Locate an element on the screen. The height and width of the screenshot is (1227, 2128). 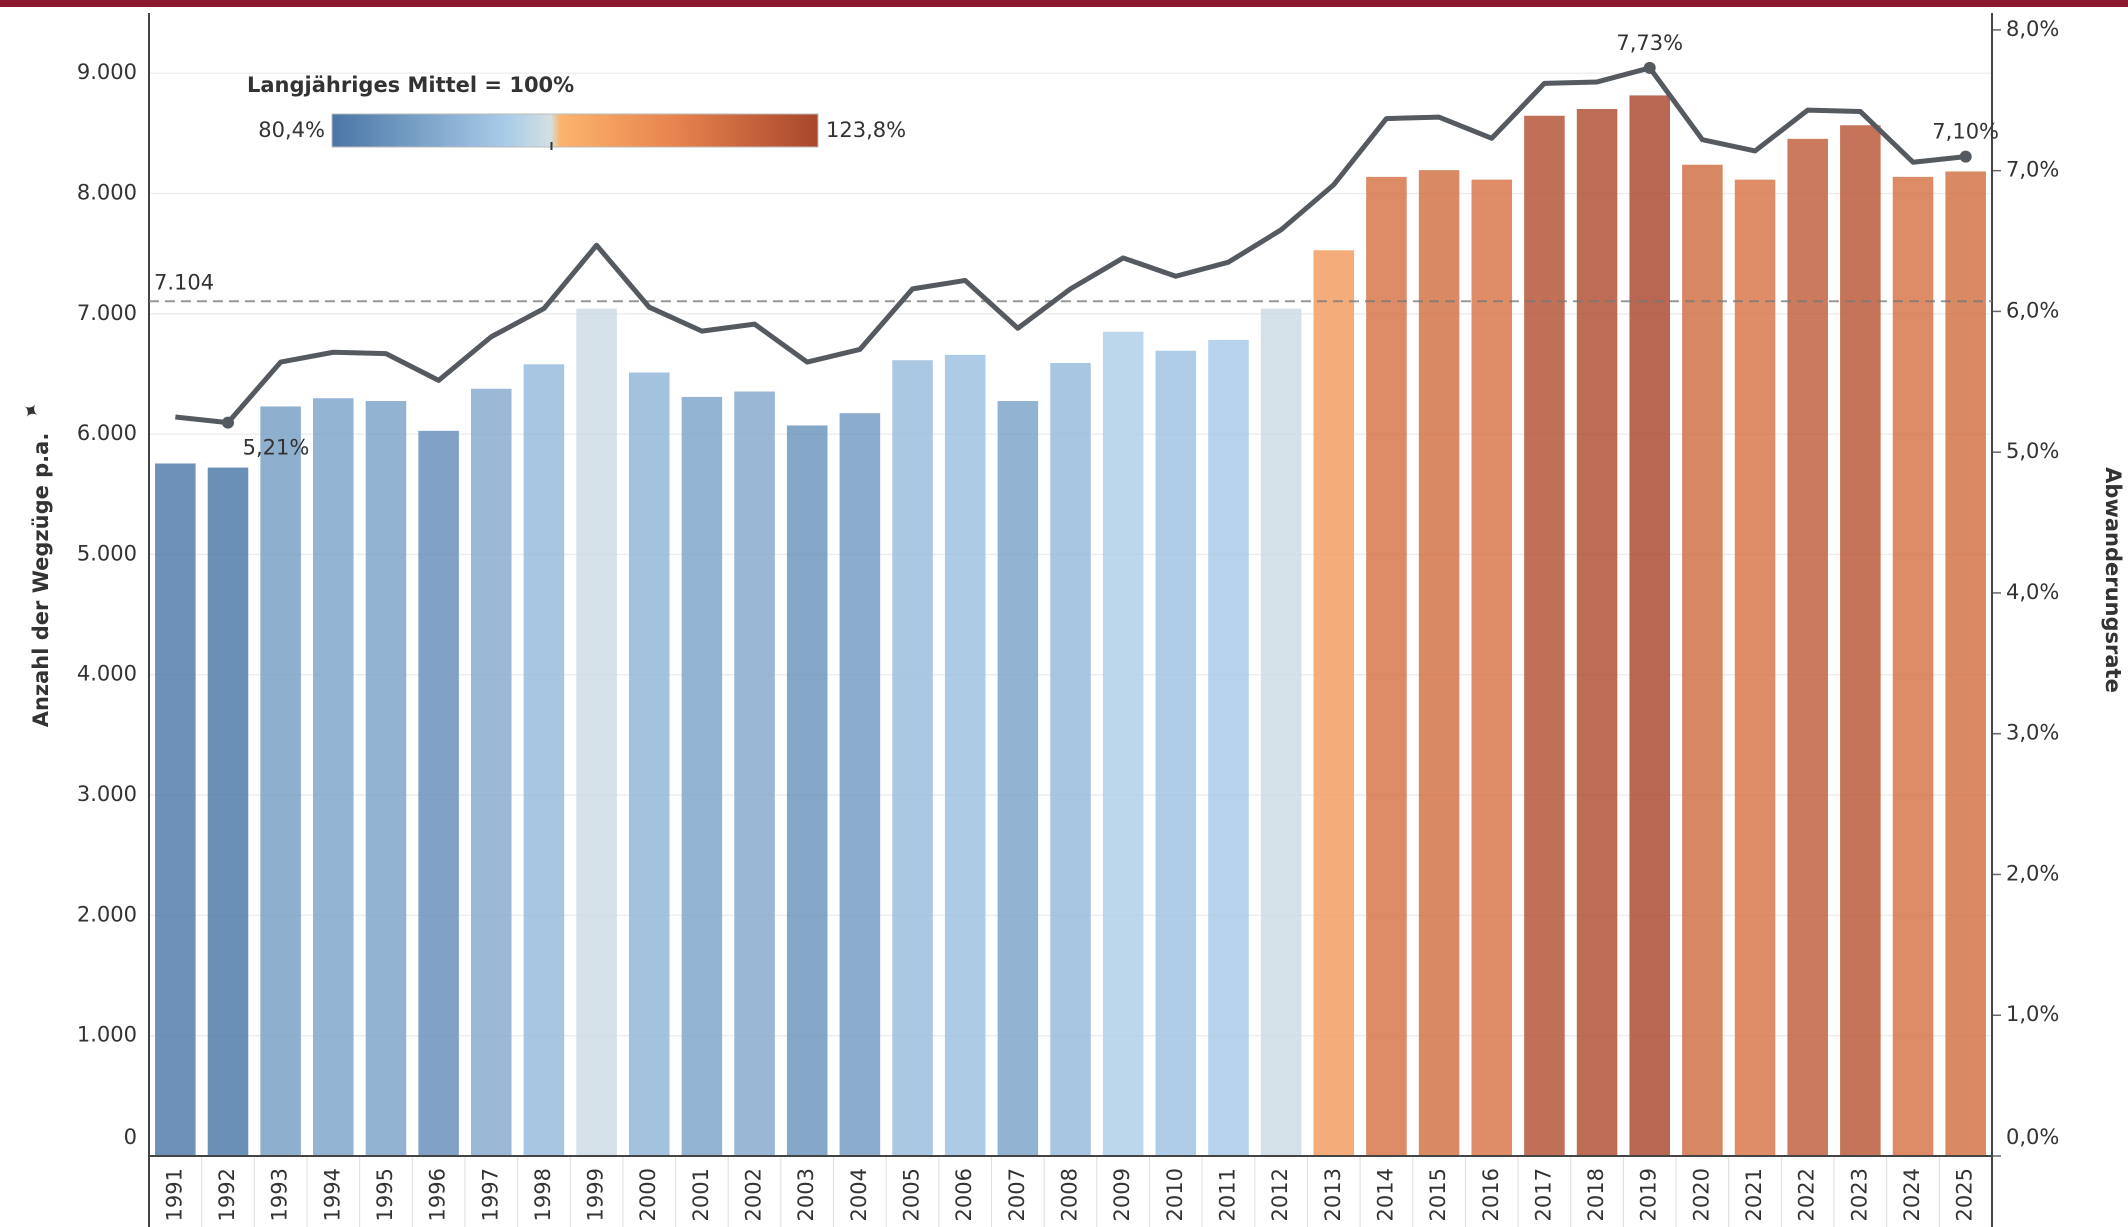
y2-tick-label: 7,0% is located at coordinates (2032, 170).